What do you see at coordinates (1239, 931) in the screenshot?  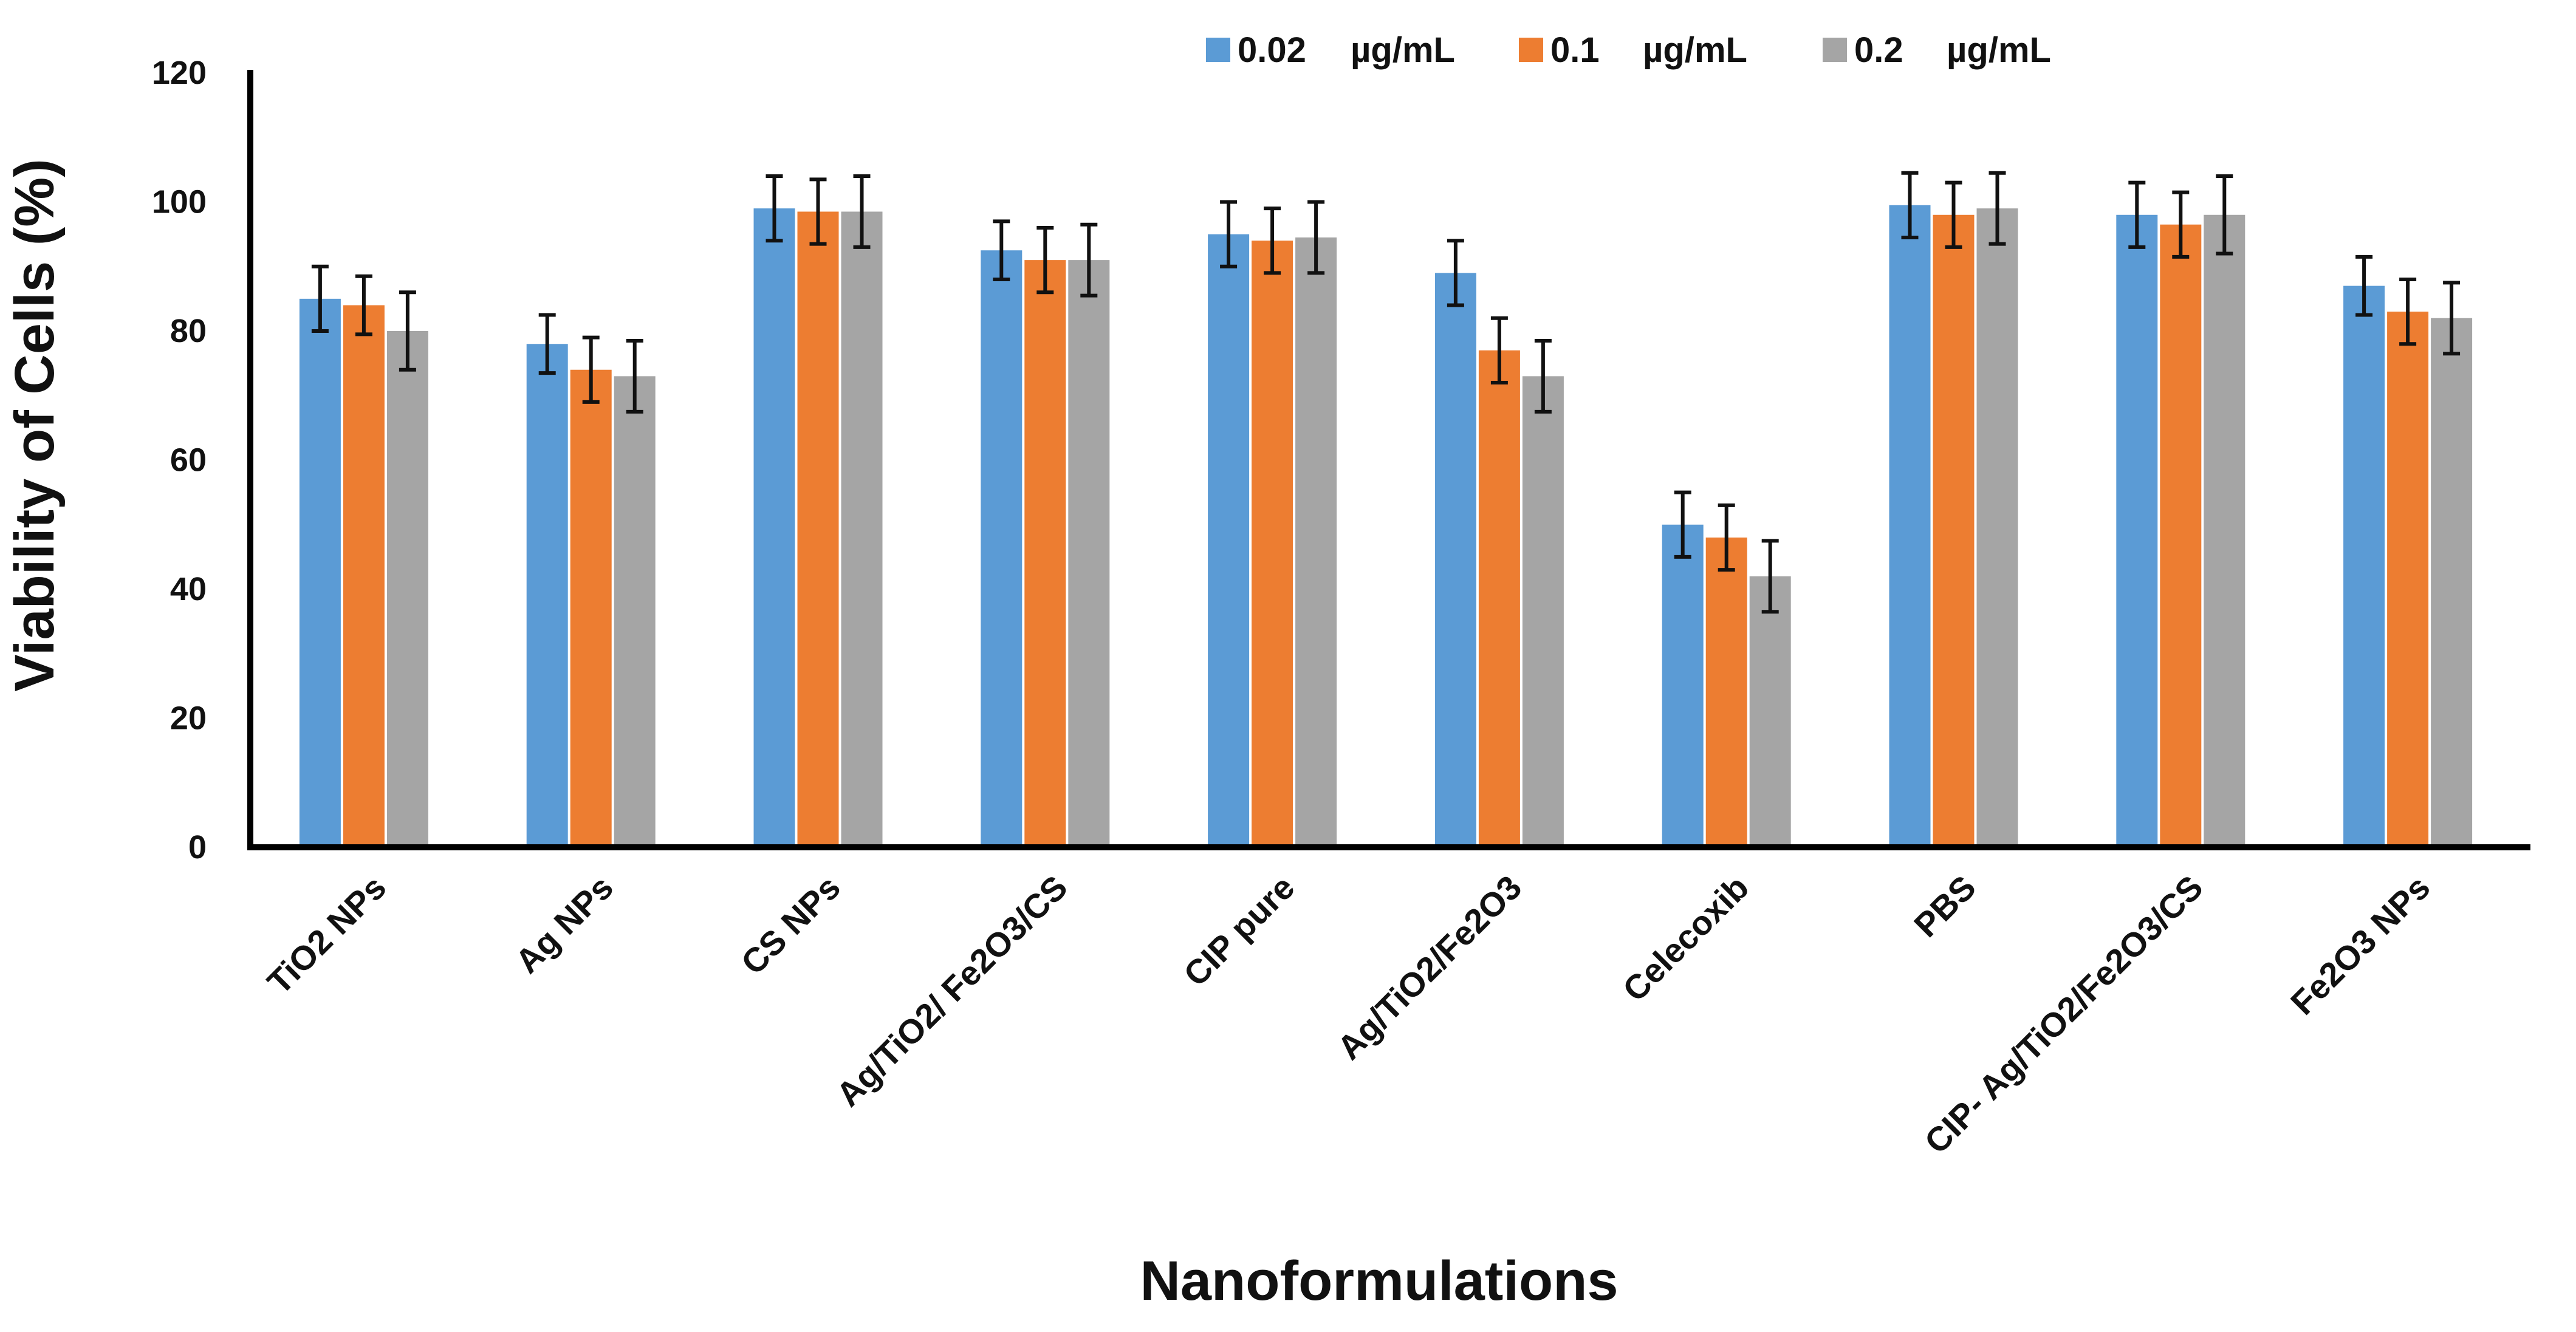 I see `x-tick-label: CIP pure` at bounding box center [1239, 931].